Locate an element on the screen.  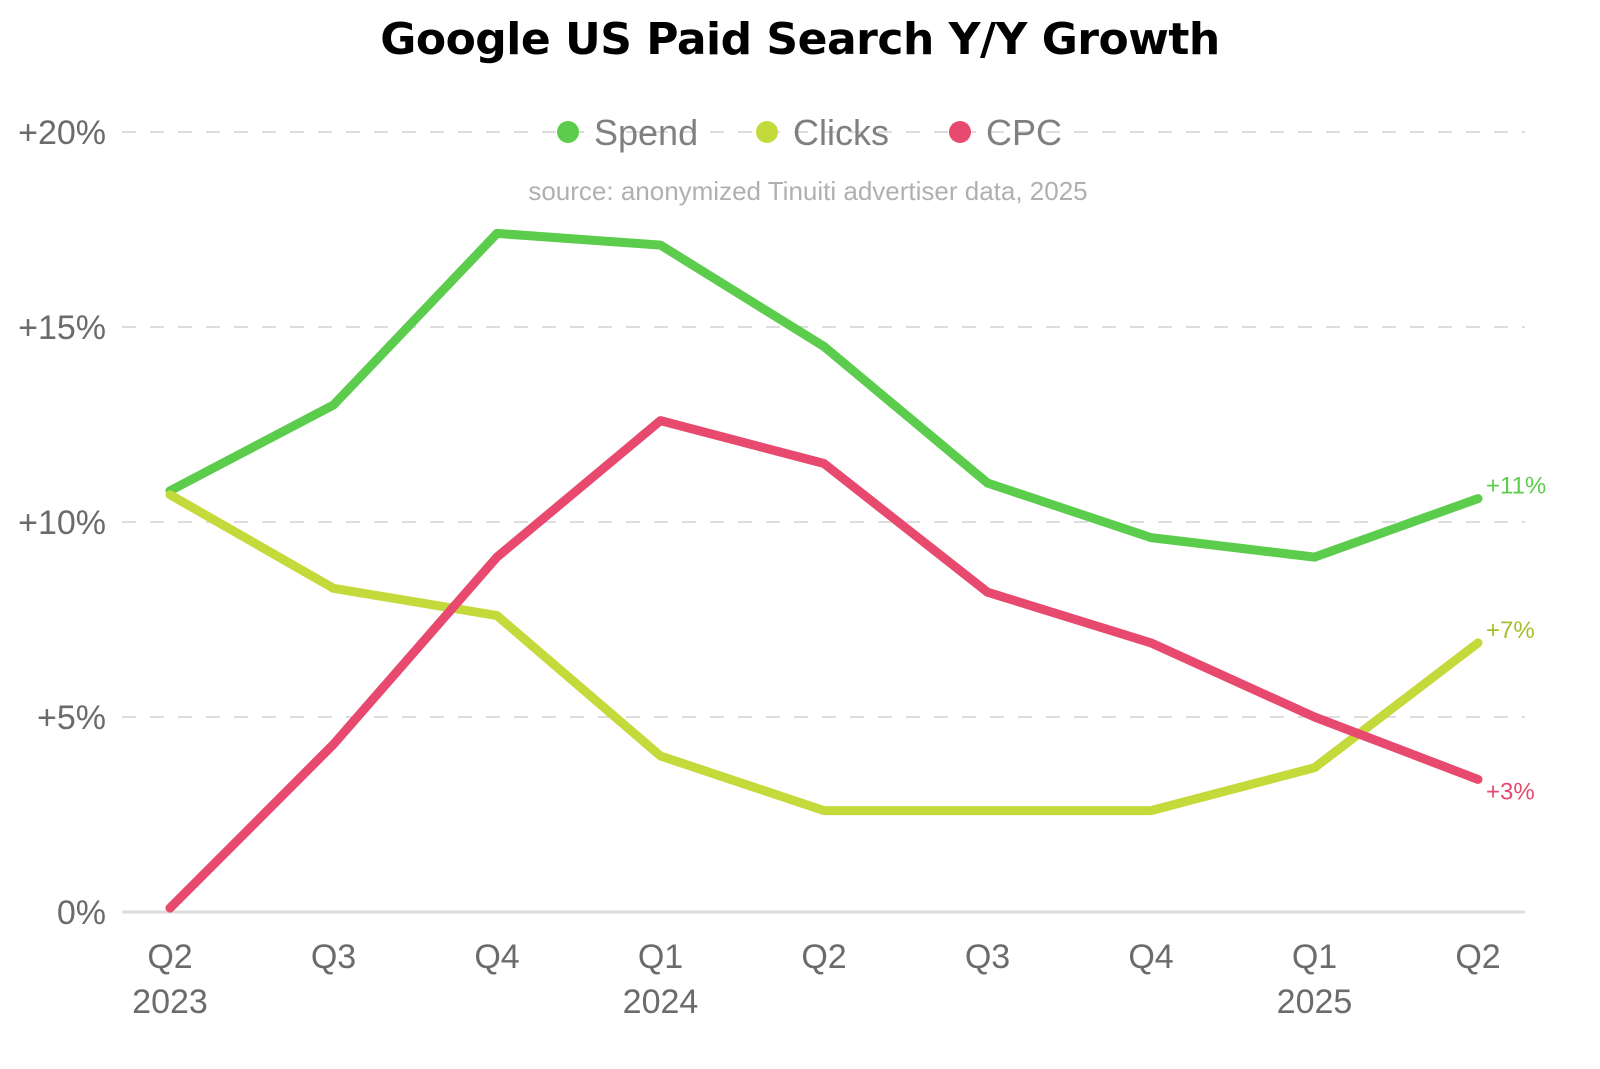
x-tick-year-label: 2023 is located at coordinates (170, 1002).